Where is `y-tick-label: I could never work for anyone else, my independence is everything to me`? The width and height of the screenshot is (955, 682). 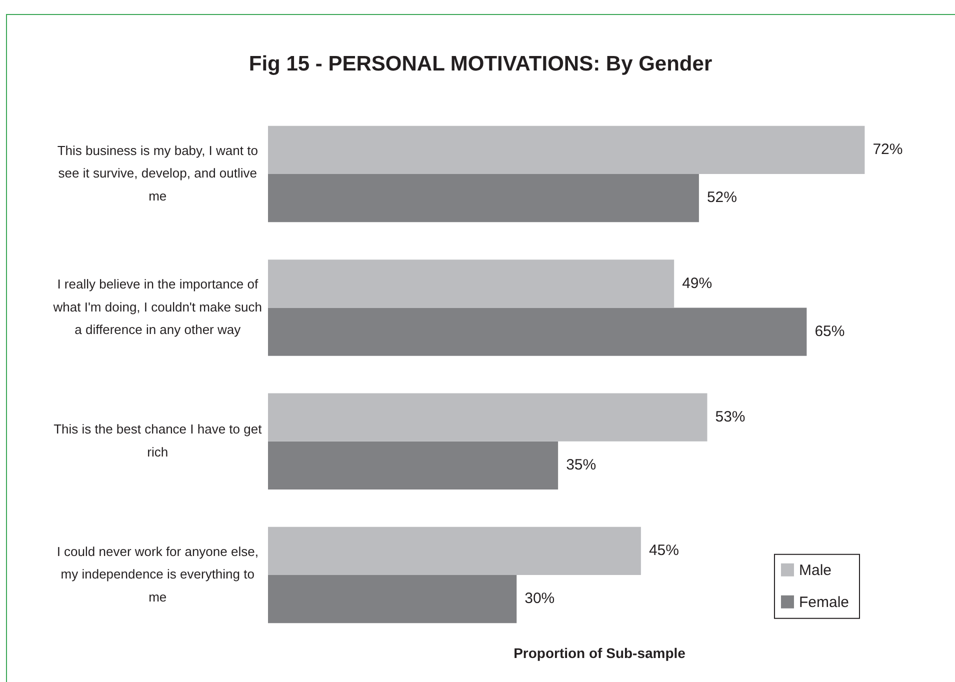 y-tick-label: I could never work for anyone else, my independence is everything to me is located at coordinates (157, 574).